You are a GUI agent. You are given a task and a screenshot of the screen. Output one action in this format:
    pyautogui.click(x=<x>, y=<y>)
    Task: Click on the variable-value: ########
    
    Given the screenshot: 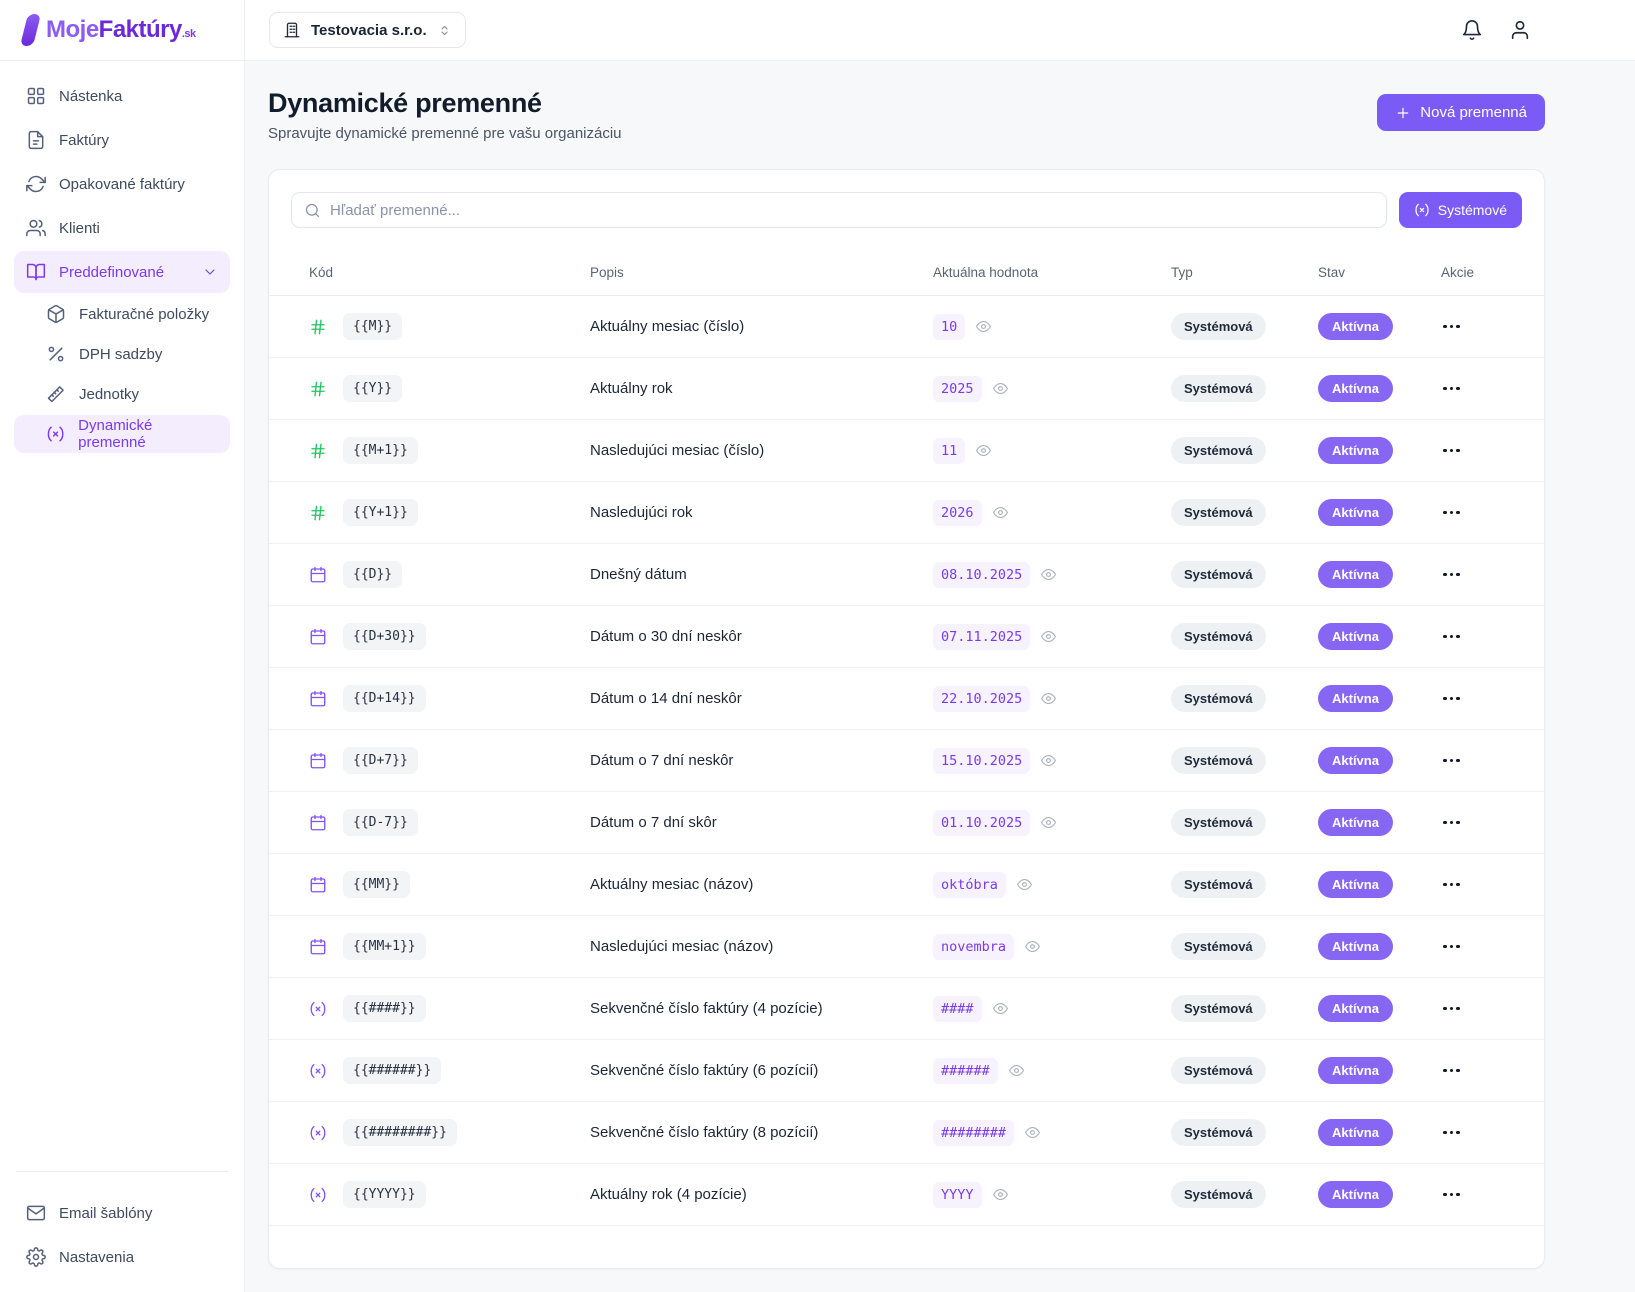 What is the action you would take?
    pyautogui.click(x=974, y=1132)
    